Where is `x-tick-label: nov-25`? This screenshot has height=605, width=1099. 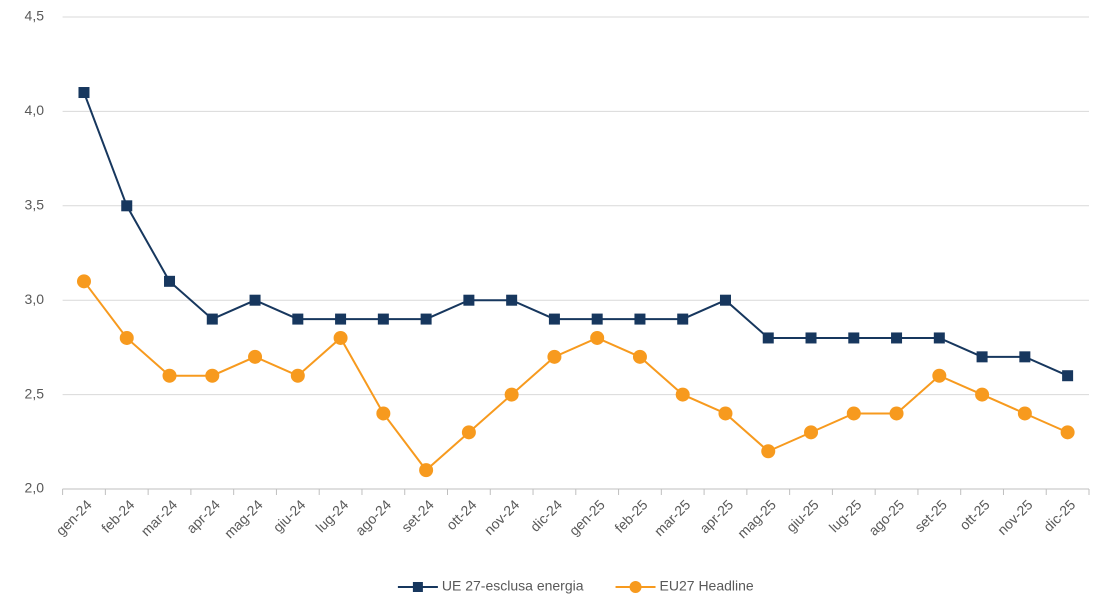
x-tick-label: nov-25 is located at coordinates (1015, 517).